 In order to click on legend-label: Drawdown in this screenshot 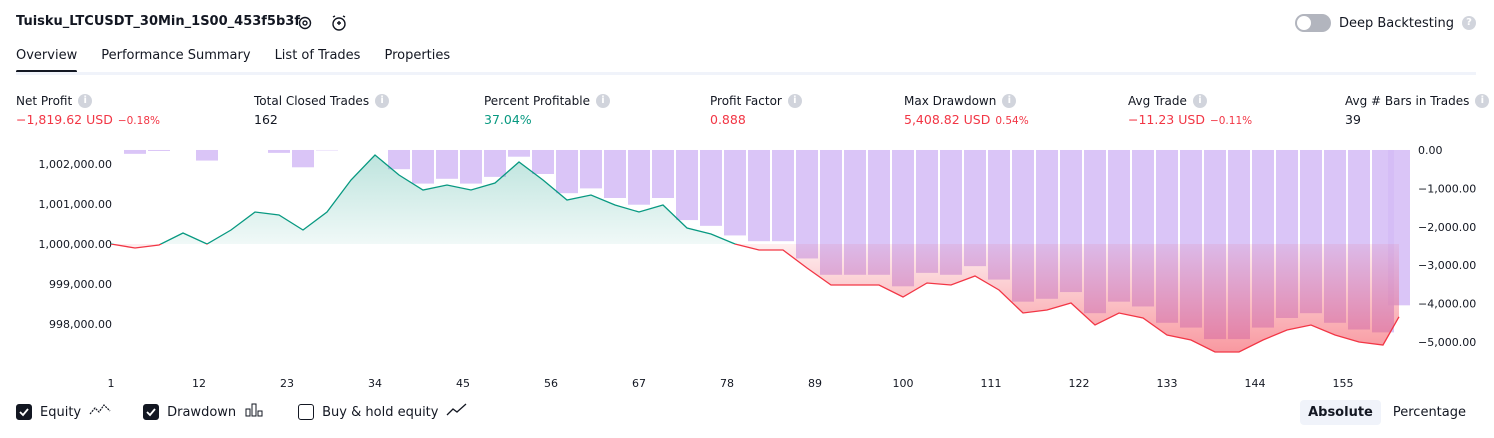, I will do `click(202, 412)`.